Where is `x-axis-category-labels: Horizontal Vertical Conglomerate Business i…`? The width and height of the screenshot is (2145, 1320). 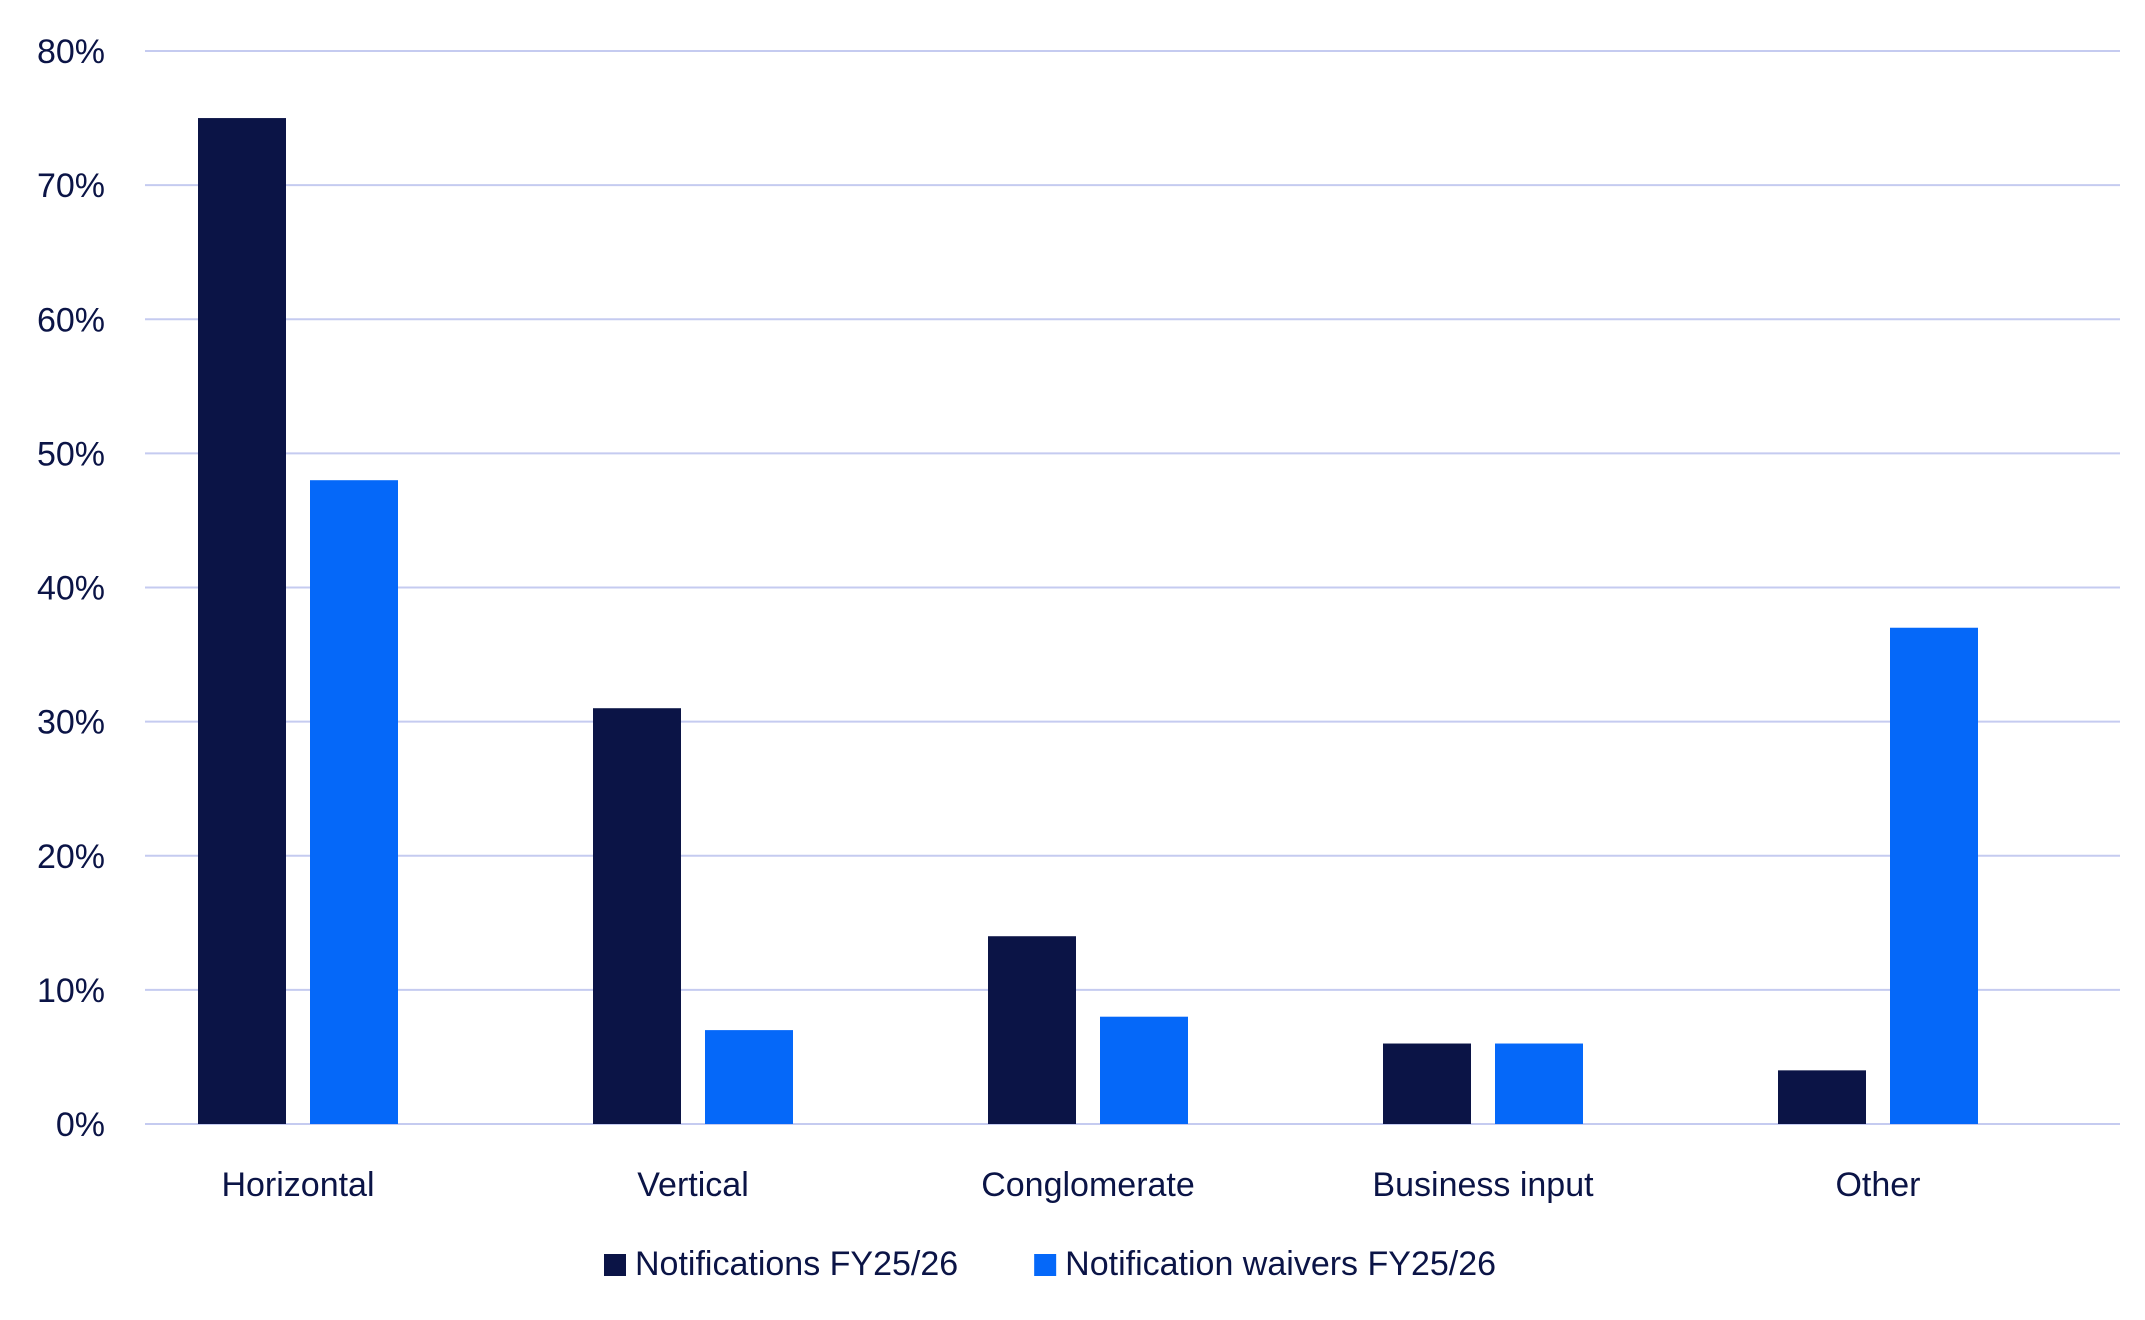
x-axis-category-labels: Horizontal Vertical Conglomerate Business i… is located at coordinates (1070, 1185).